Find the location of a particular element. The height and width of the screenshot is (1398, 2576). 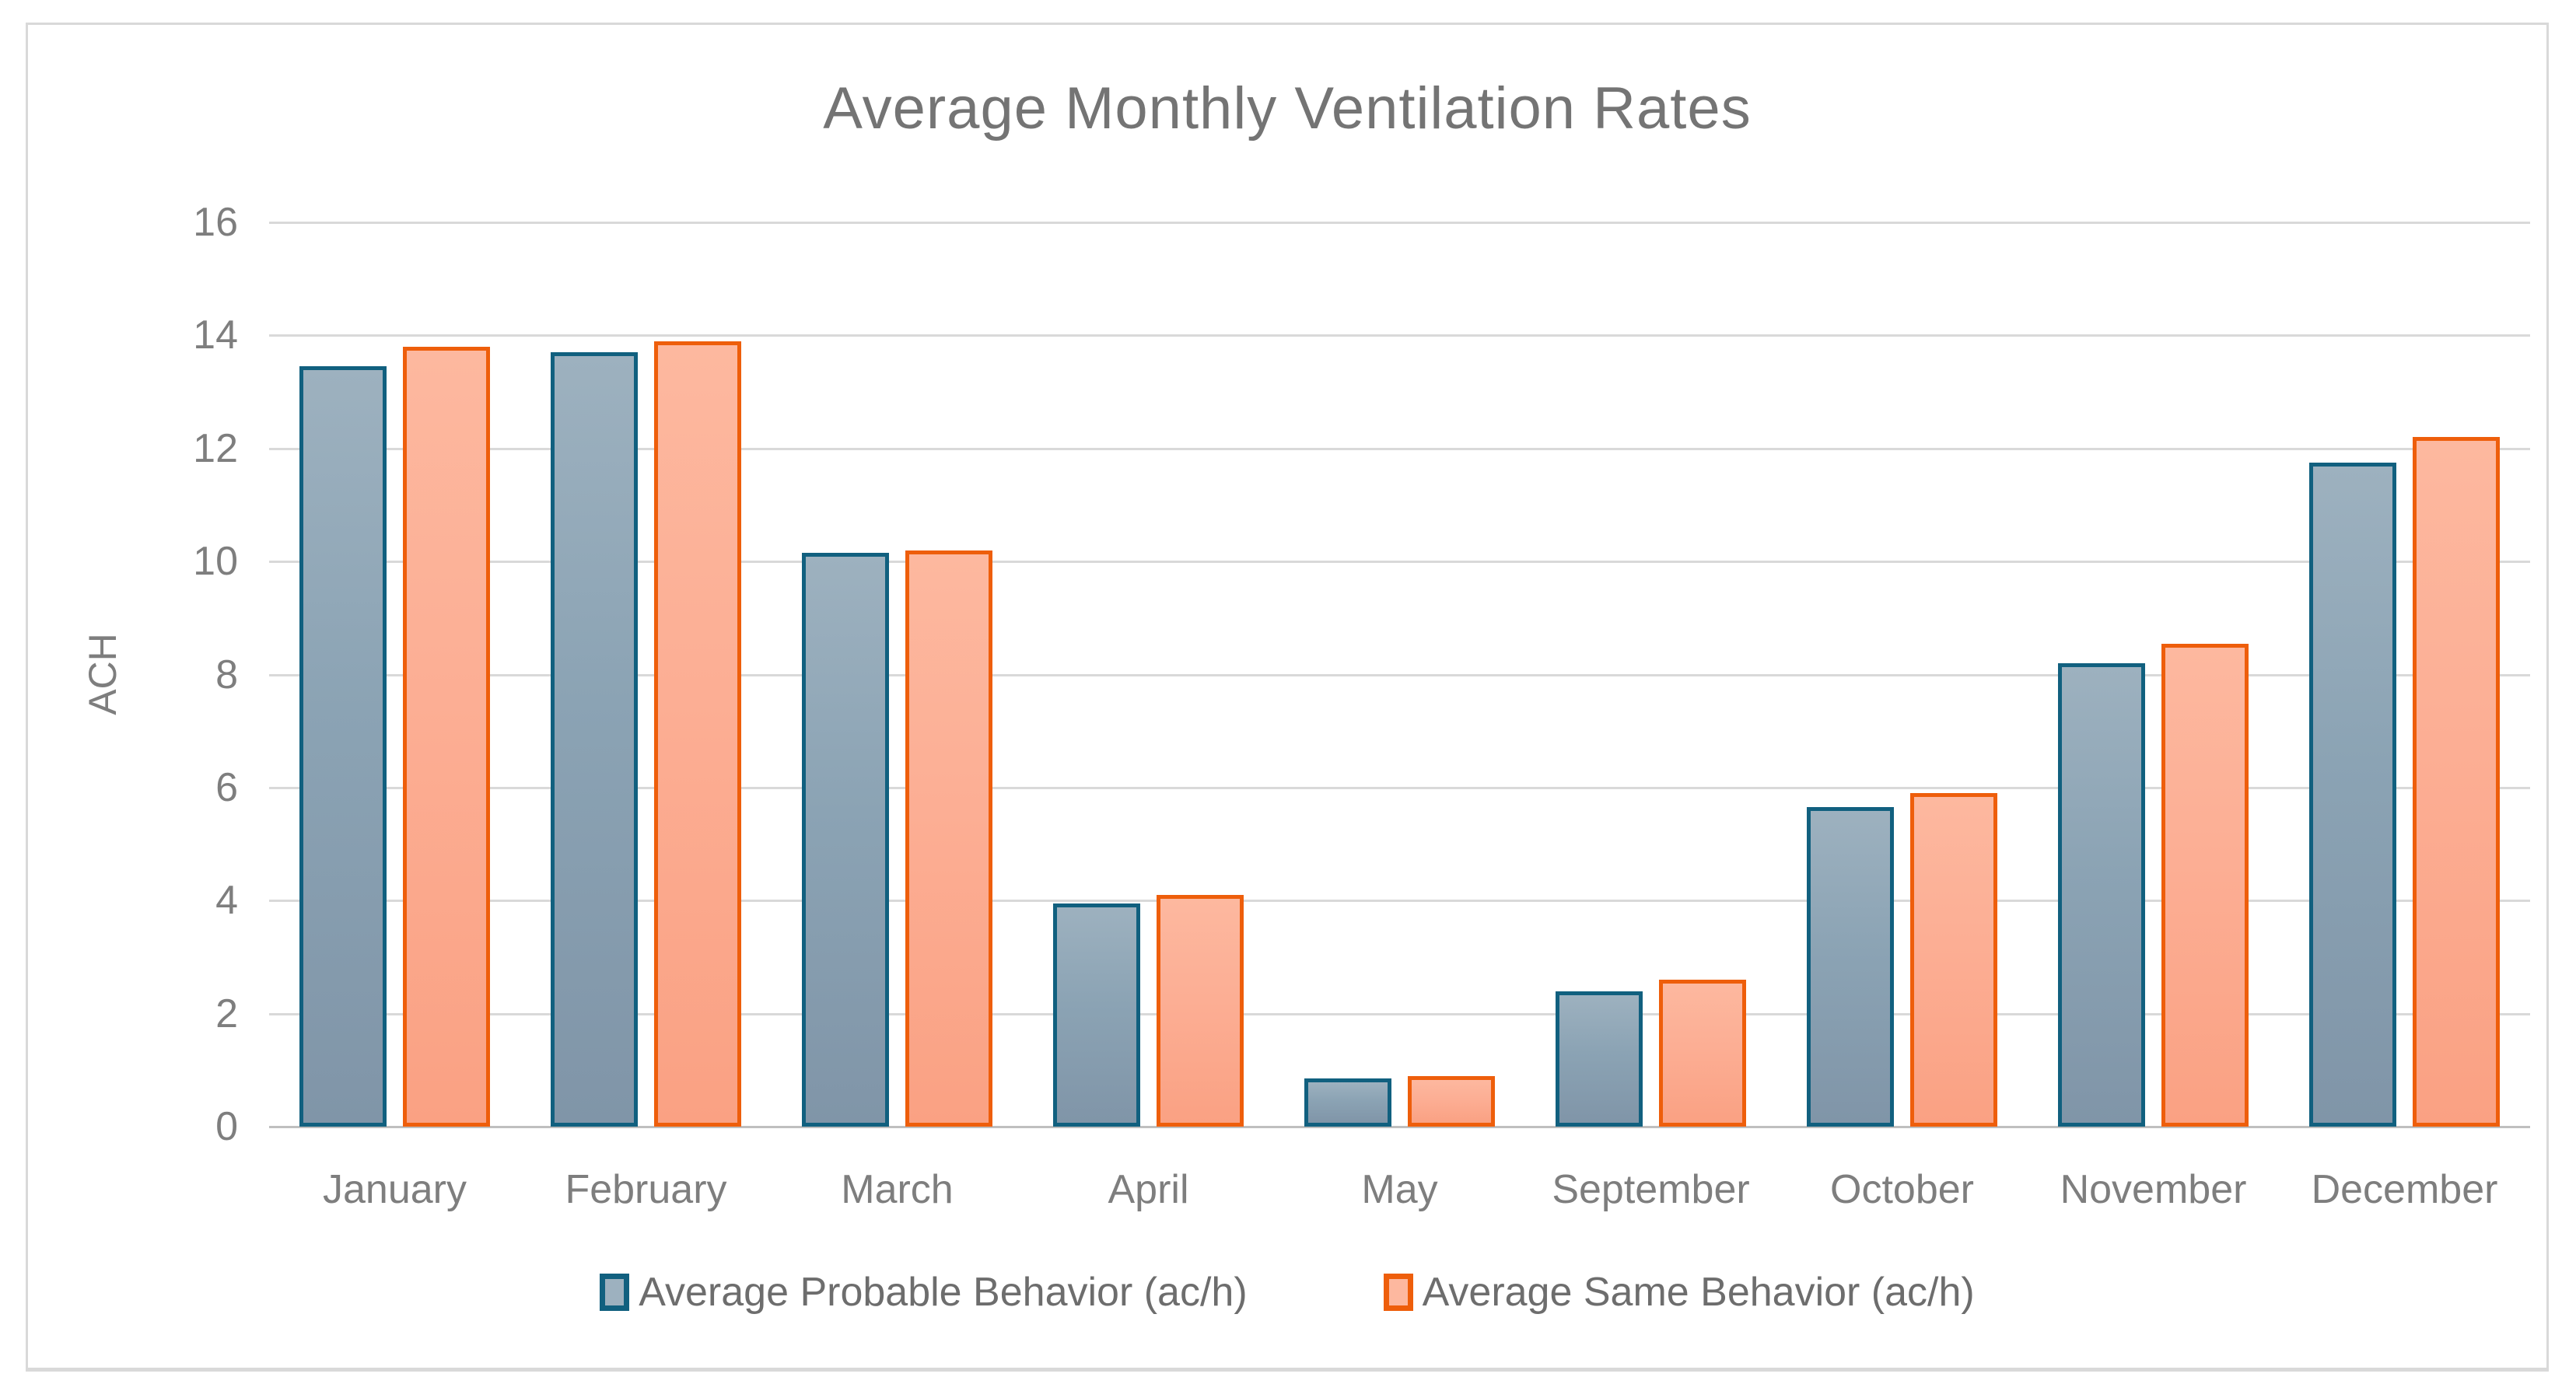

bar-september-probable is located at coordinates (1599, 1059).